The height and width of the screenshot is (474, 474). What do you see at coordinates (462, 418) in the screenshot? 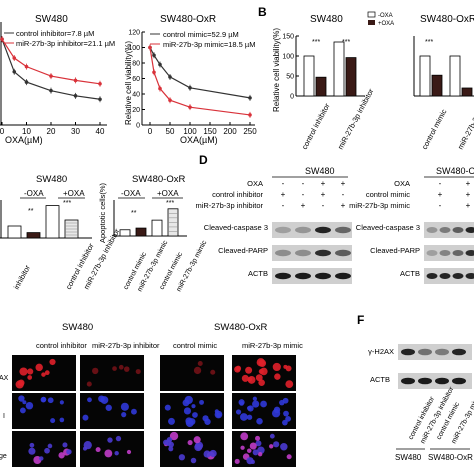
I see `category-label: miR-27b-3p mimic` at bounding box center [462, 418].